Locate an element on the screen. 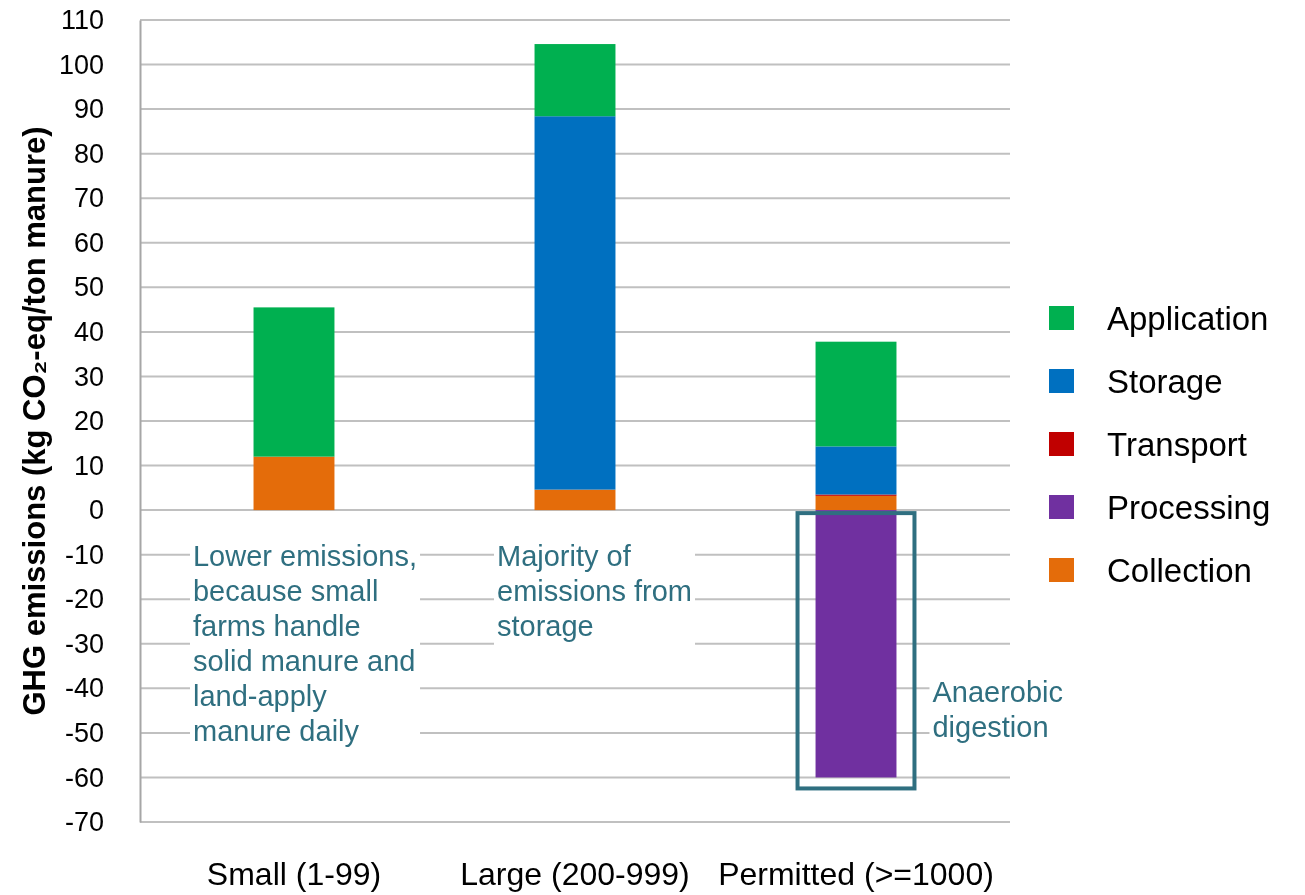 The width and height of the screenshot is (1305, 895). annotation: Majority of emissions from storage is located at coordinates (594, 591).